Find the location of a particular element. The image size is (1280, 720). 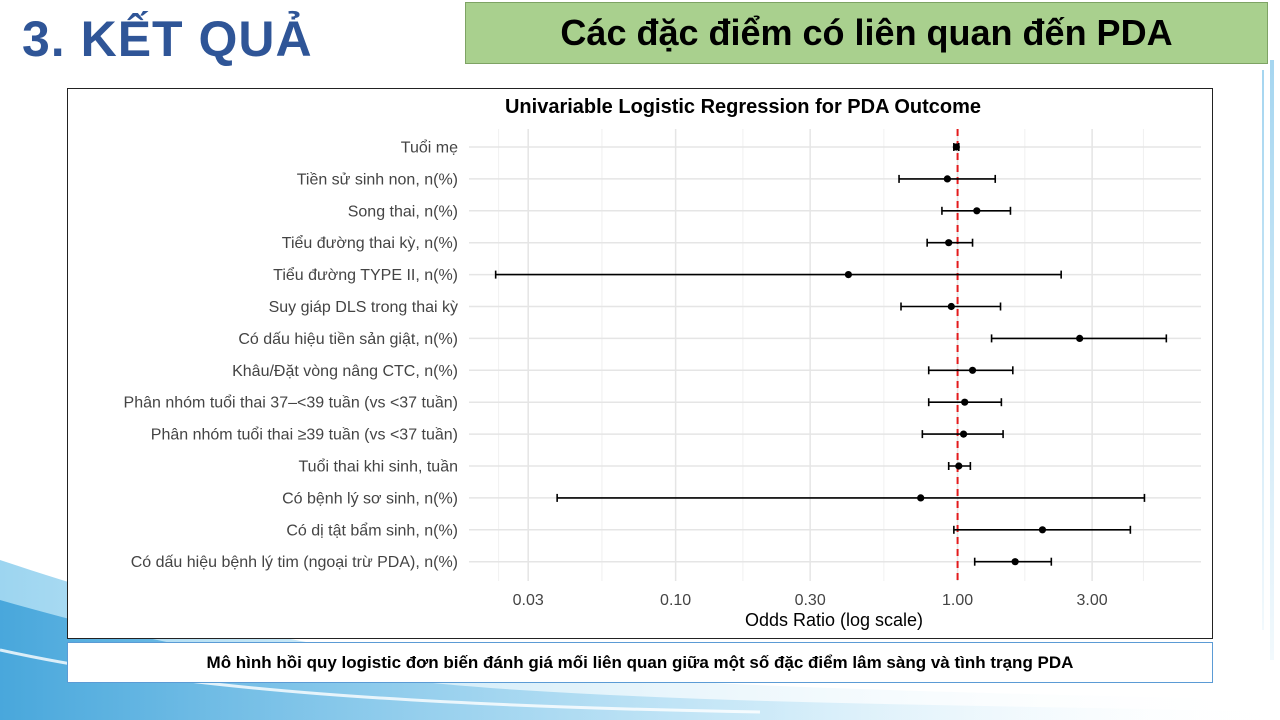

x-axis: 0.03 0.10 0.30 1.00 3.00 is located at coordinates (810, 600).